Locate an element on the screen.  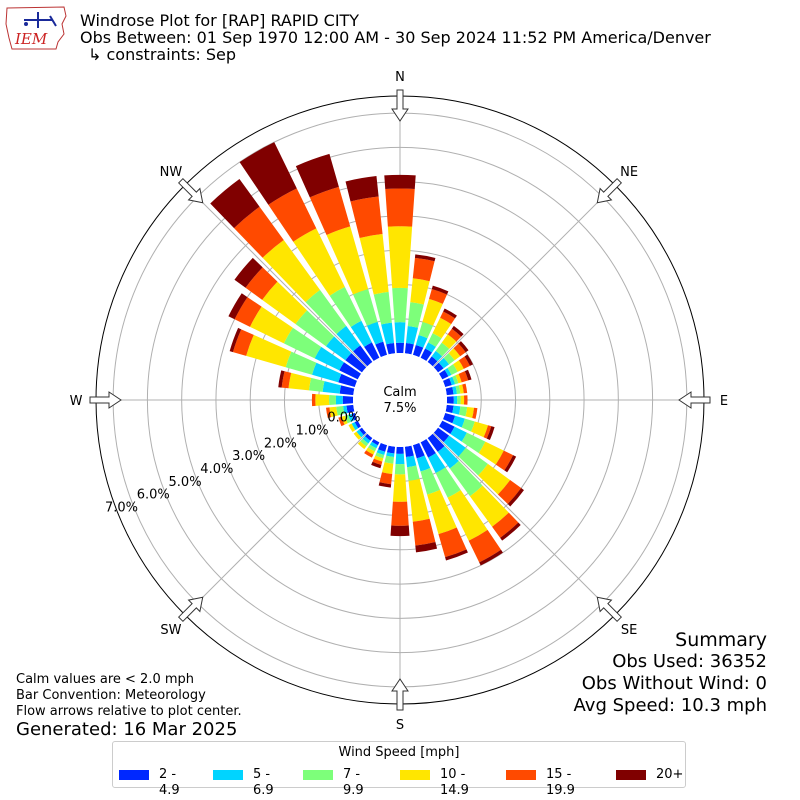
calm-label: Calm is located at coordinates (399, 392).